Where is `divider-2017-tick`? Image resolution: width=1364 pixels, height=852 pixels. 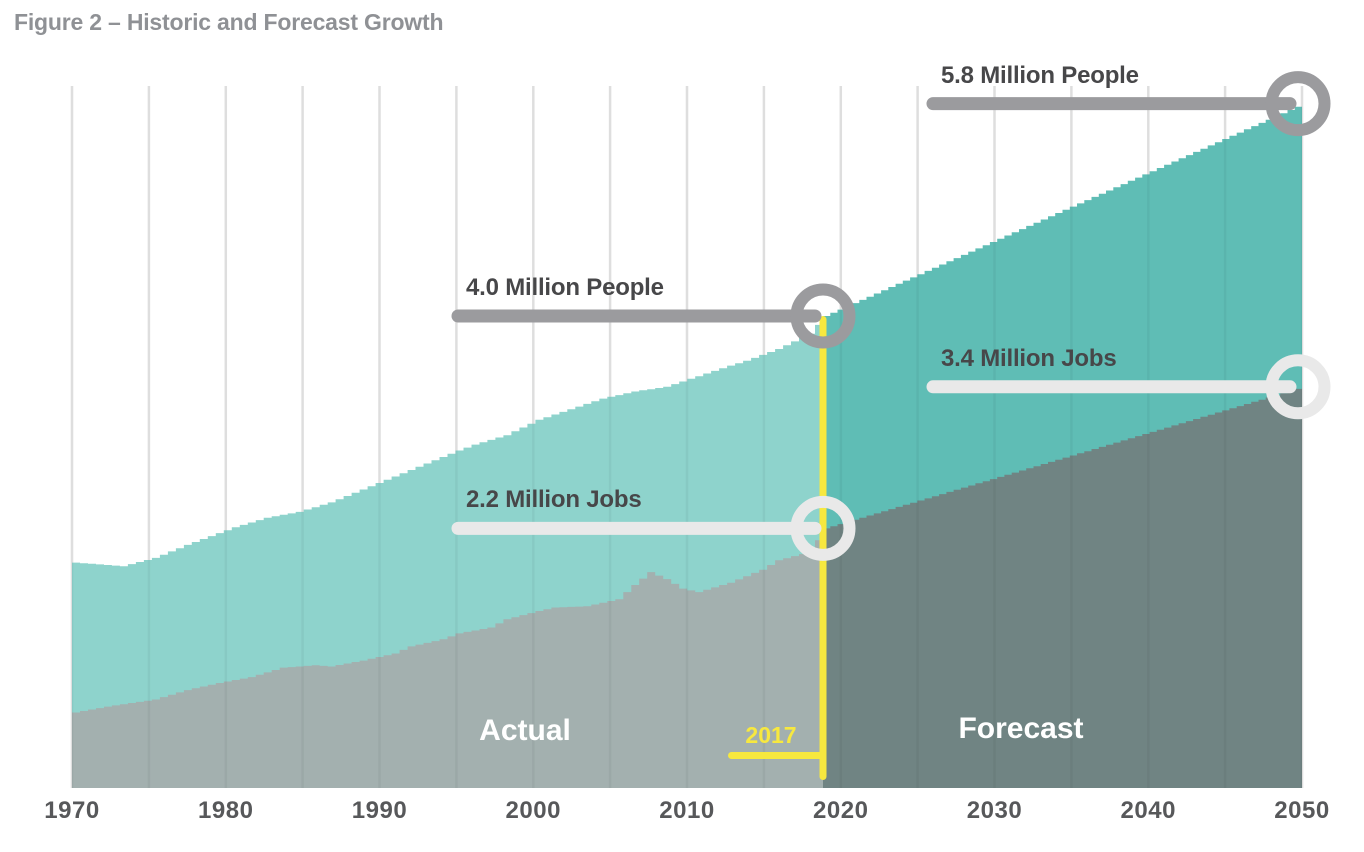 divider-2017-tick is located at coordinates (777, 755).